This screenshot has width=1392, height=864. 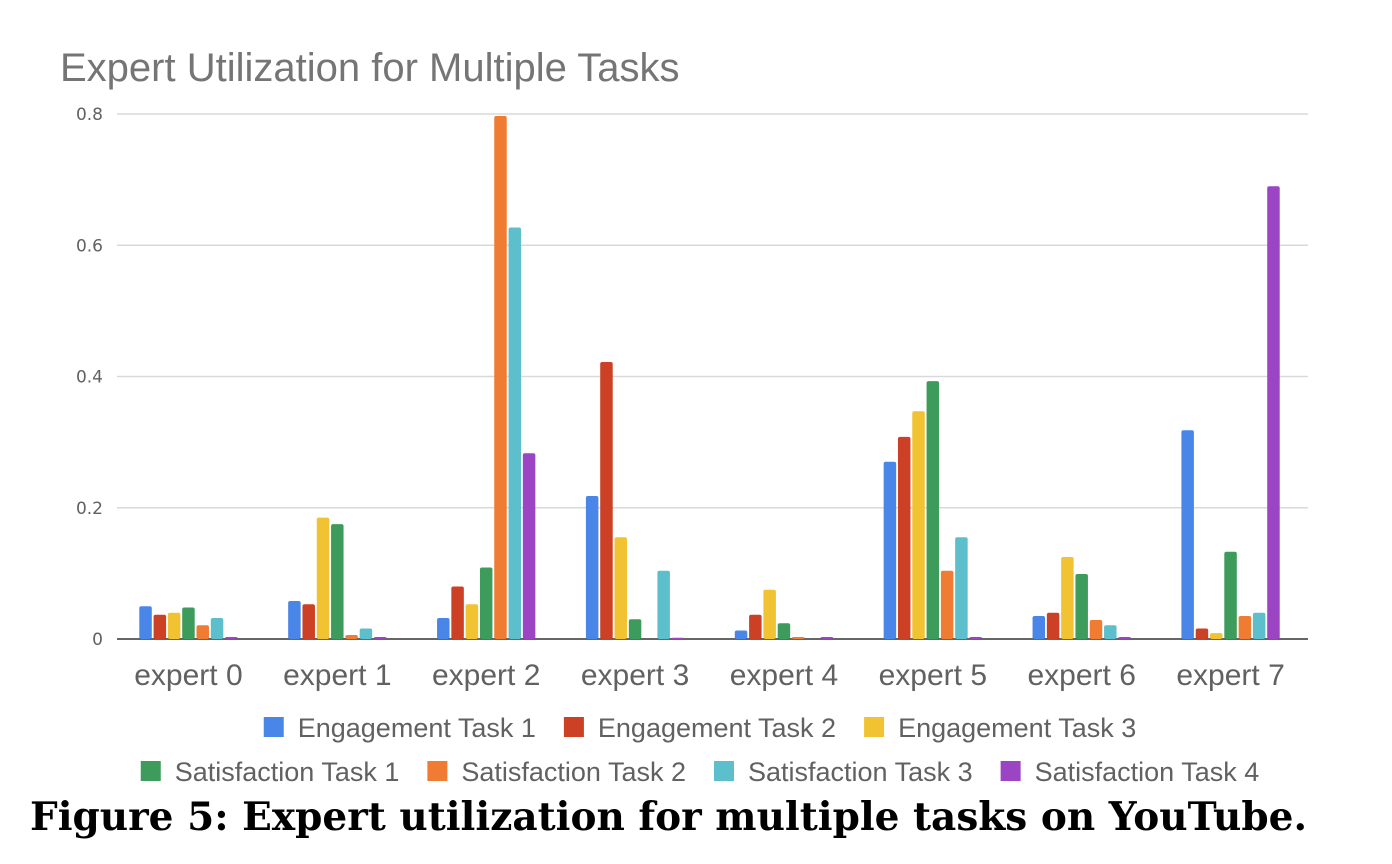 I want to click on x-tick-label: expert 5, so click(x=933, y=675).